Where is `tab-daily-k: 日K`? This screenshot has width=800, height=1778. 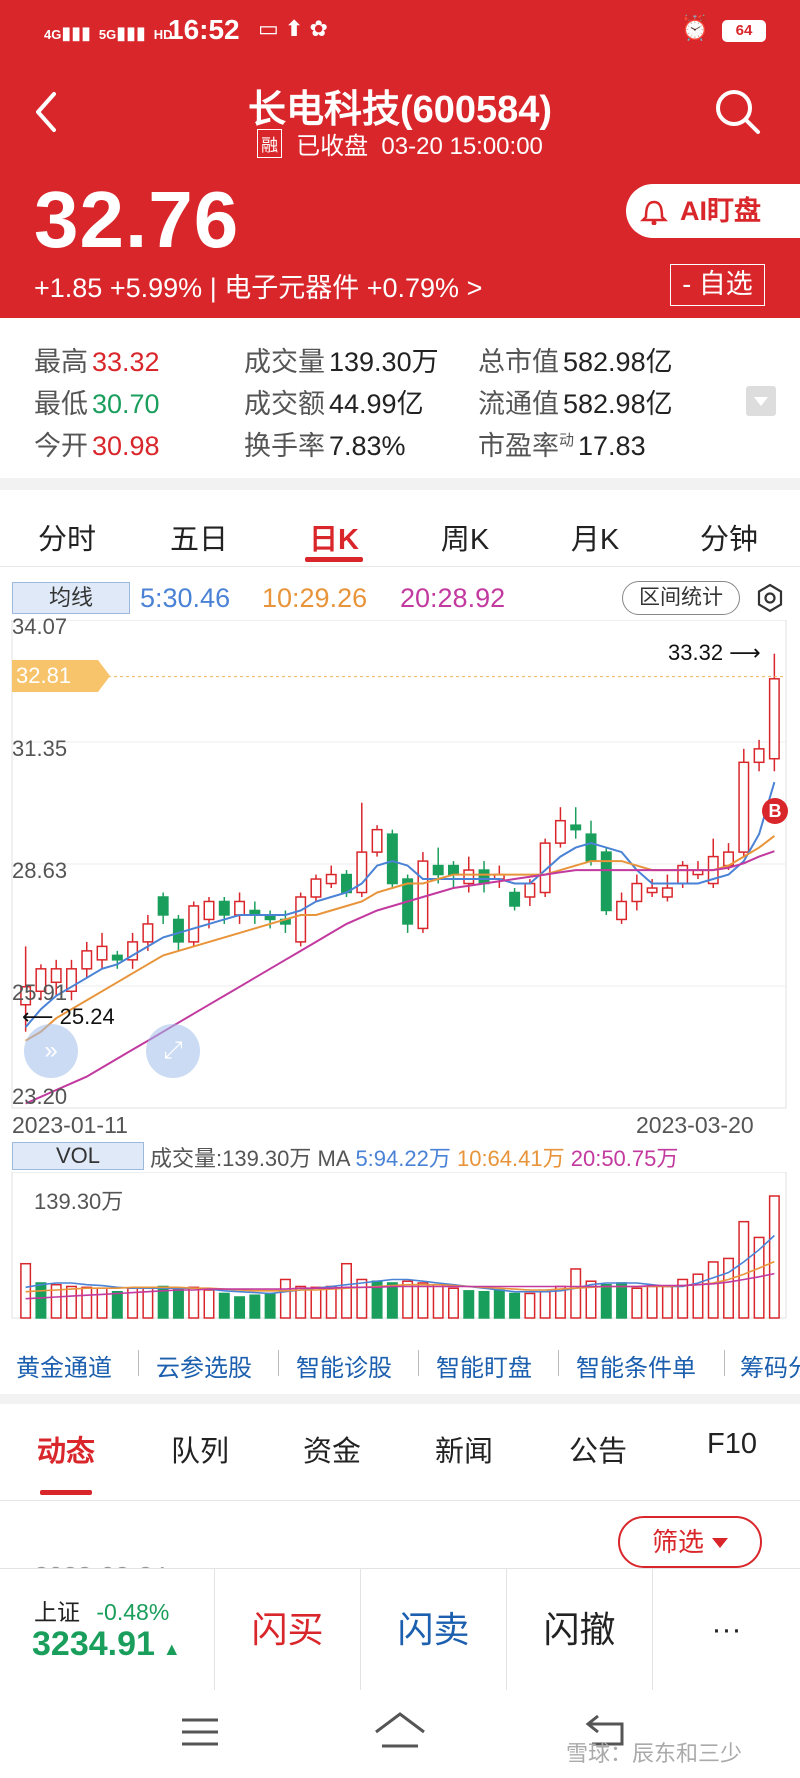 tab-daily-k: 日K is located at coordinates (334, 540).